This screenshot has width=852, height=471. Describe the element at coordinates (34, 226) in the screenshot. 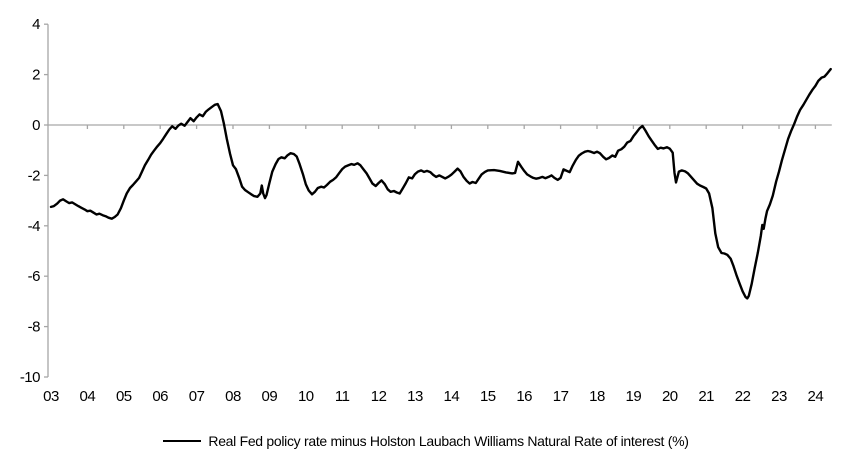

I see `y-tick-label: -4` at that location.